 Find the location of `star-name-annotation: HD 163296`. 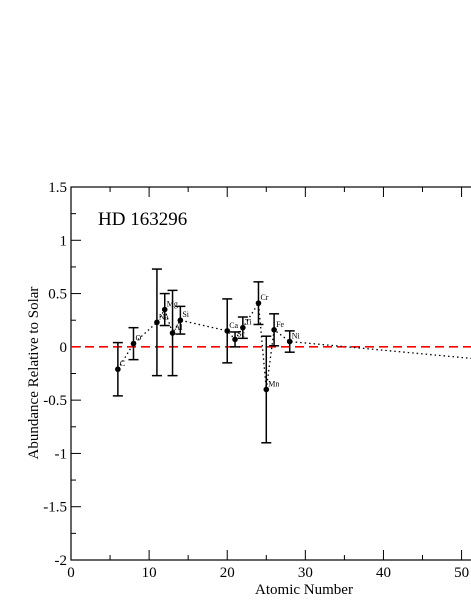

star-name-annotation: HD 163296 is located at coordinates (142, 219).